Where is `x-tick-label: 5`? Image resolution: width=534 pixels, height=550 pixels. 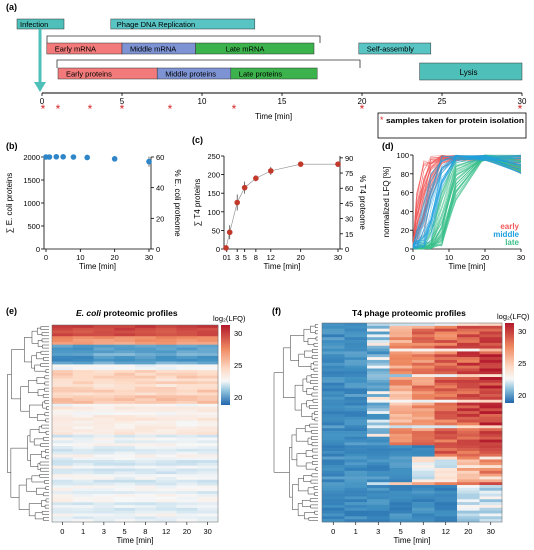 x-tick-label: 5 is located at coordinates (245, 257).